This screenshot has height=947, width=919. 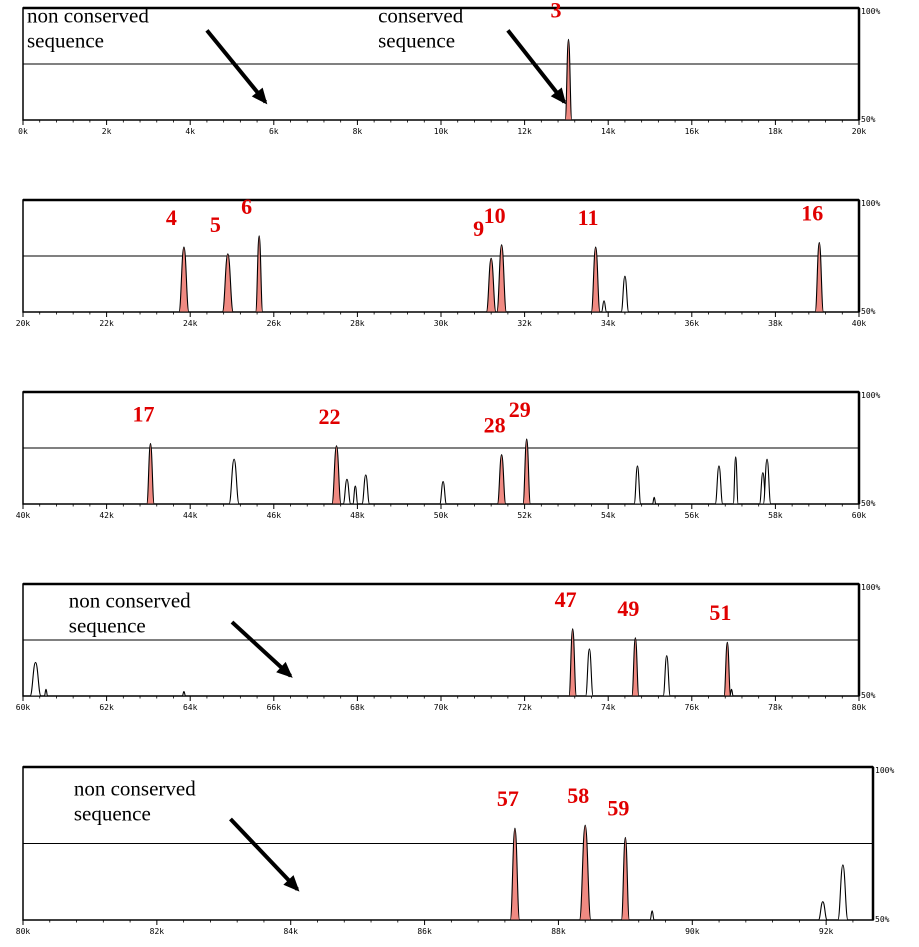 What do you see at coordinates (692, 131) in the screenshot?
I see `x-tick-label: 16k` at bounding box center [692, 131].